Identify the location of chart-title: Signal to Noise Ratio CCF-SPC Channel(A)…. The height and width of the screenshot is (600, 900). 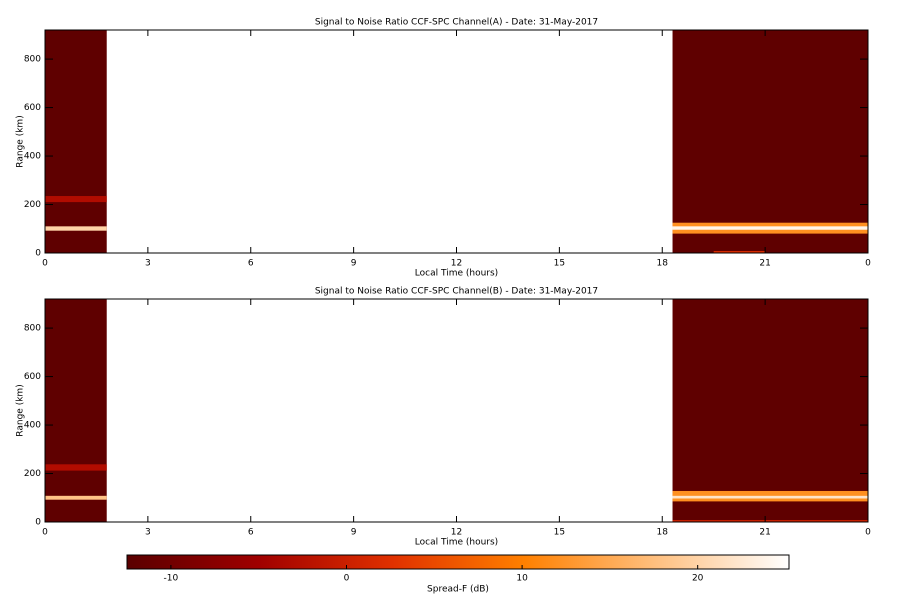
(456, 23).